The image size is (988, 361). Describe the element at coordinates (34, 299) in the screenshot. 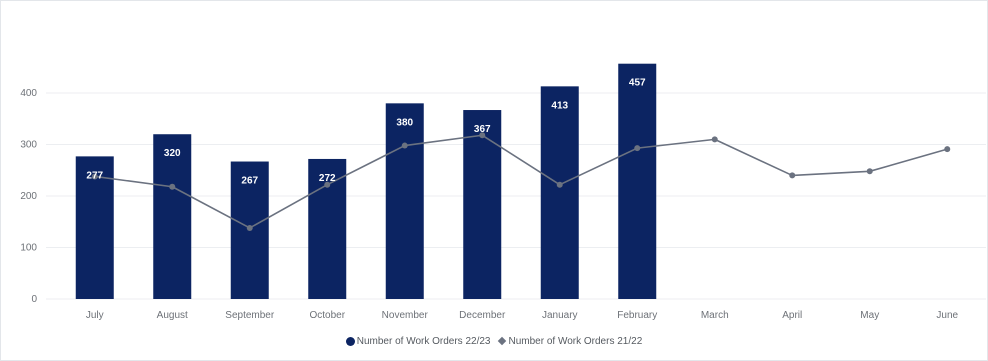

I see `y-tick-label: 0` at that location.